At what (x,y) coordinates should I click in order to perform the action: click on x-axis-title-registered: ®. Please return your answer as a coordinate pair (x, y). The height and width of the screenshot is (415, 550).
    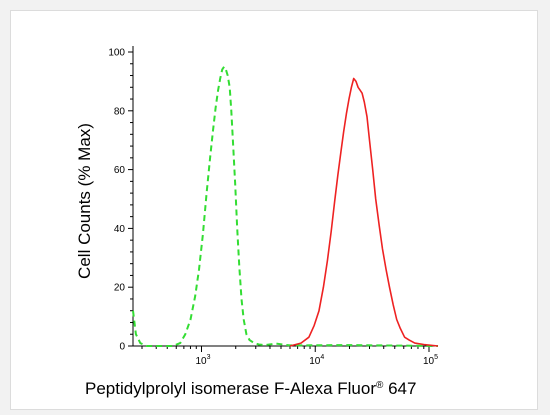
    Looking at the image, I should click on (380, 385).